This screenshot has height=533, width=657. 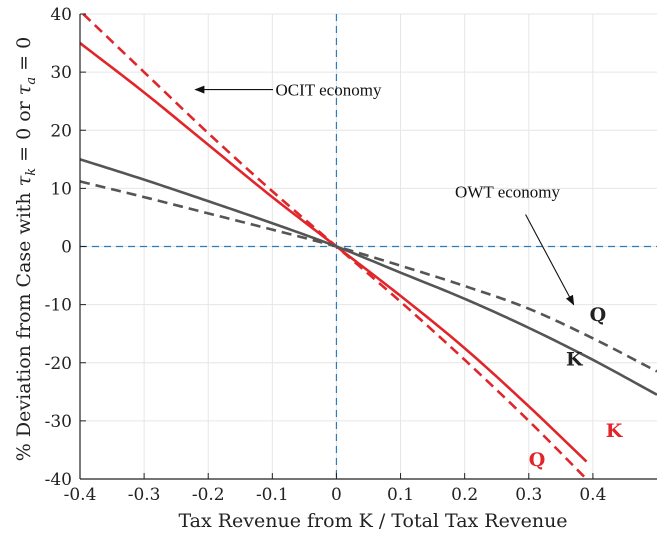 I want to click on x-tick-label-1: -0.3, so click(x=144, y=495).